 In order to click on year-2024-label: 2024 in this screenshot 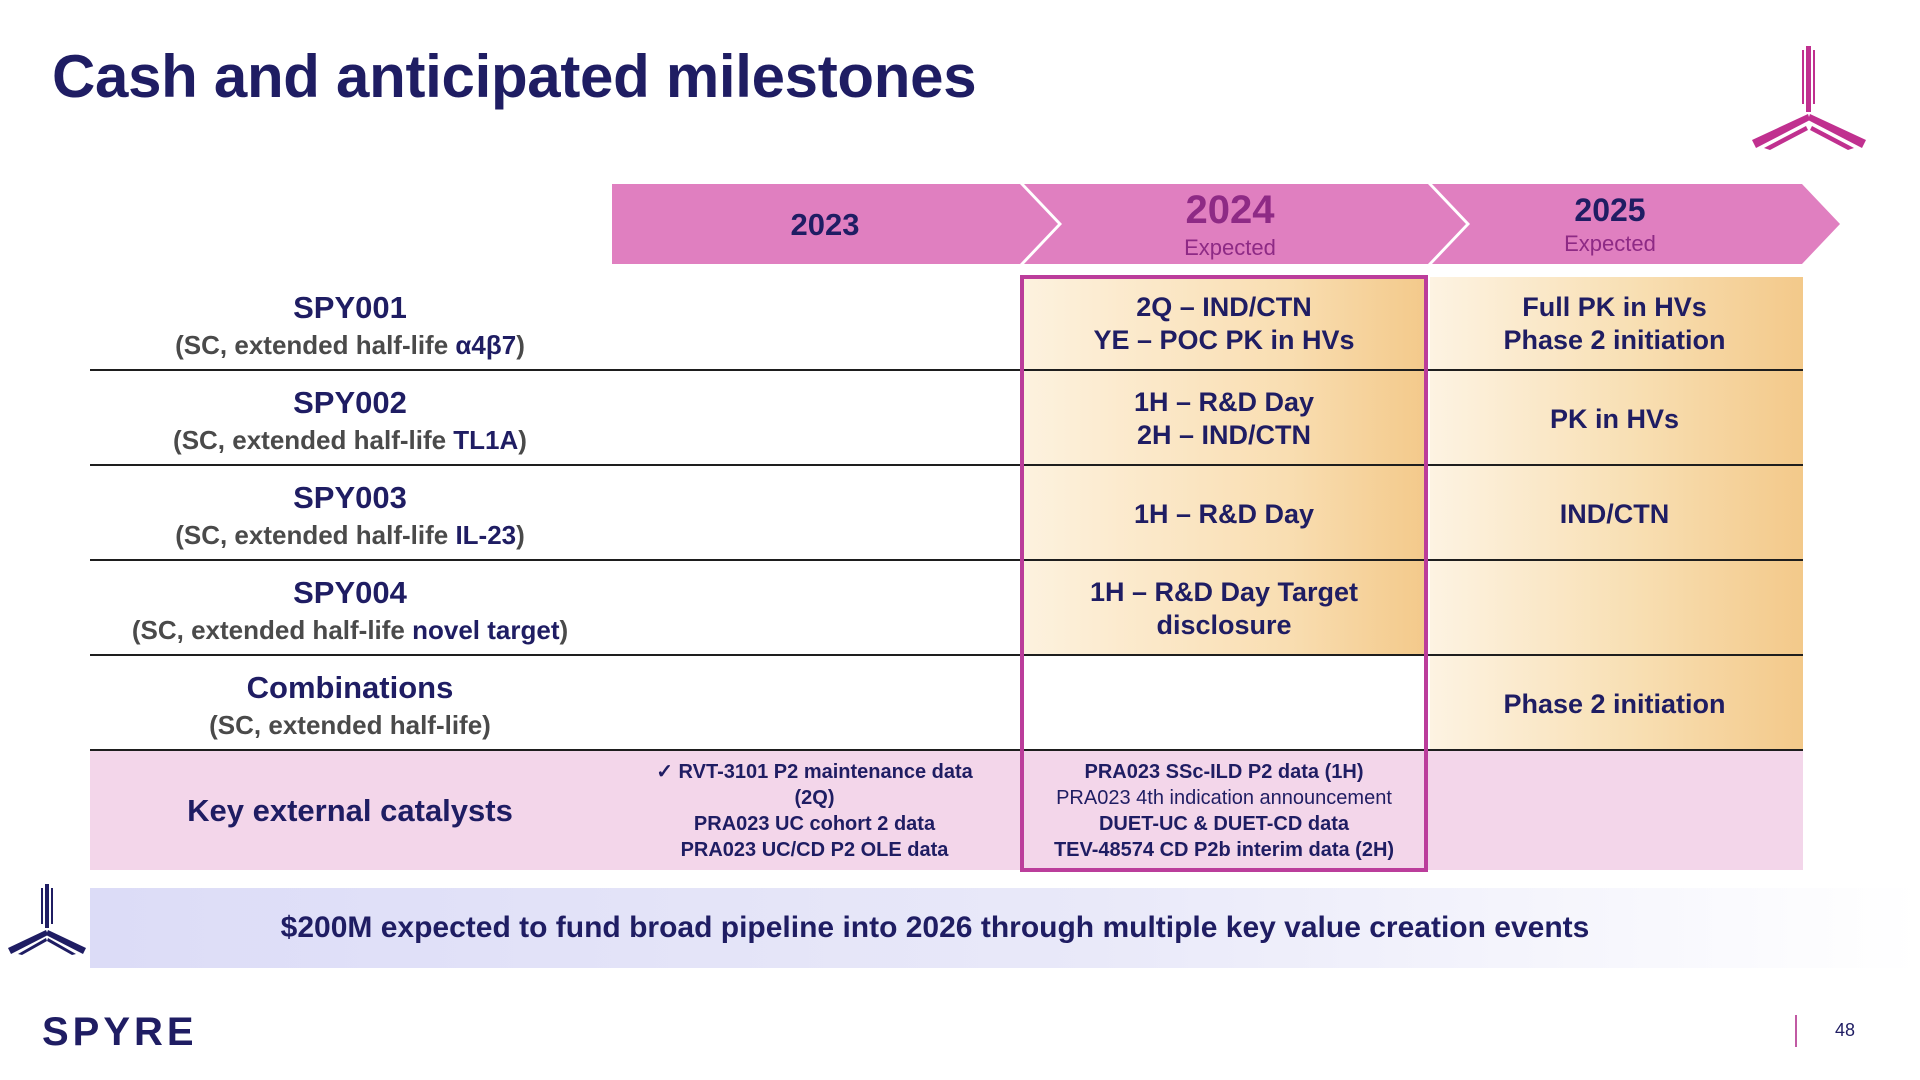, I will do `click(1230, 210)`.